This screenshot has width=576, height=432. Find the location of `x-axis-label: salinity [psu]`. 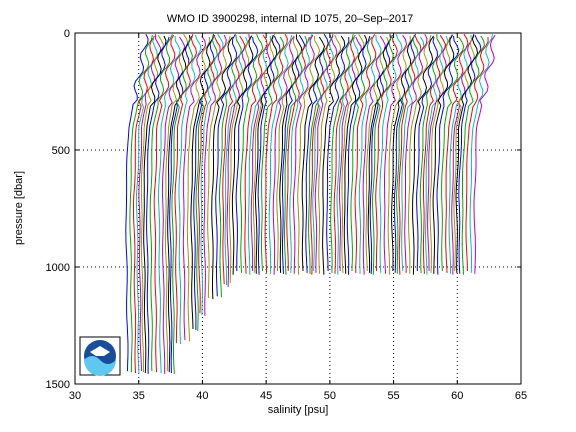

x-axis-label: salinity [psu] is located at coordinates (298, 410).